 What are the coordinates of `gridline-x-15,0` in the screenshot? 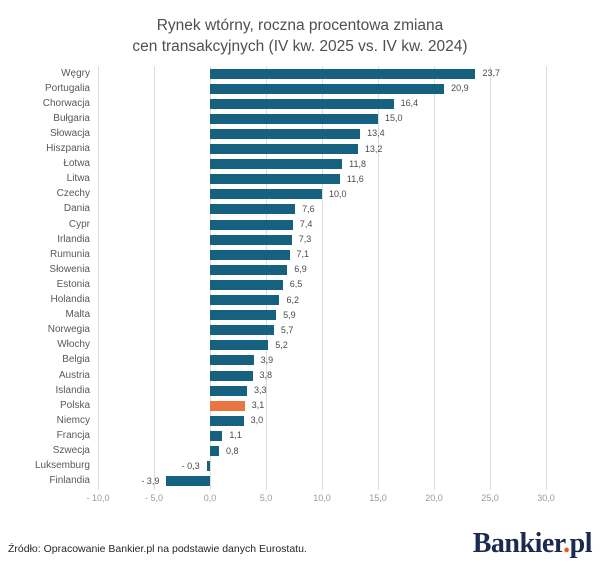 It's located at (378, 278).